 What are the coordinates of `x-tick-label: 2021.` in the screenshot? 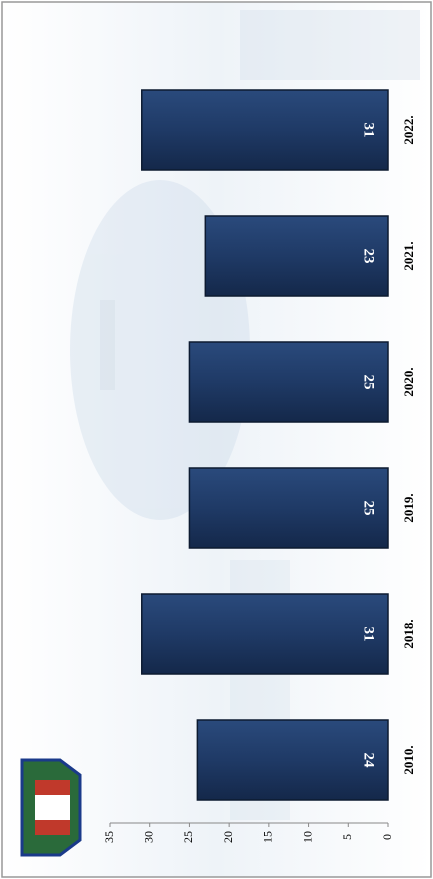 It's located at (408, 255).